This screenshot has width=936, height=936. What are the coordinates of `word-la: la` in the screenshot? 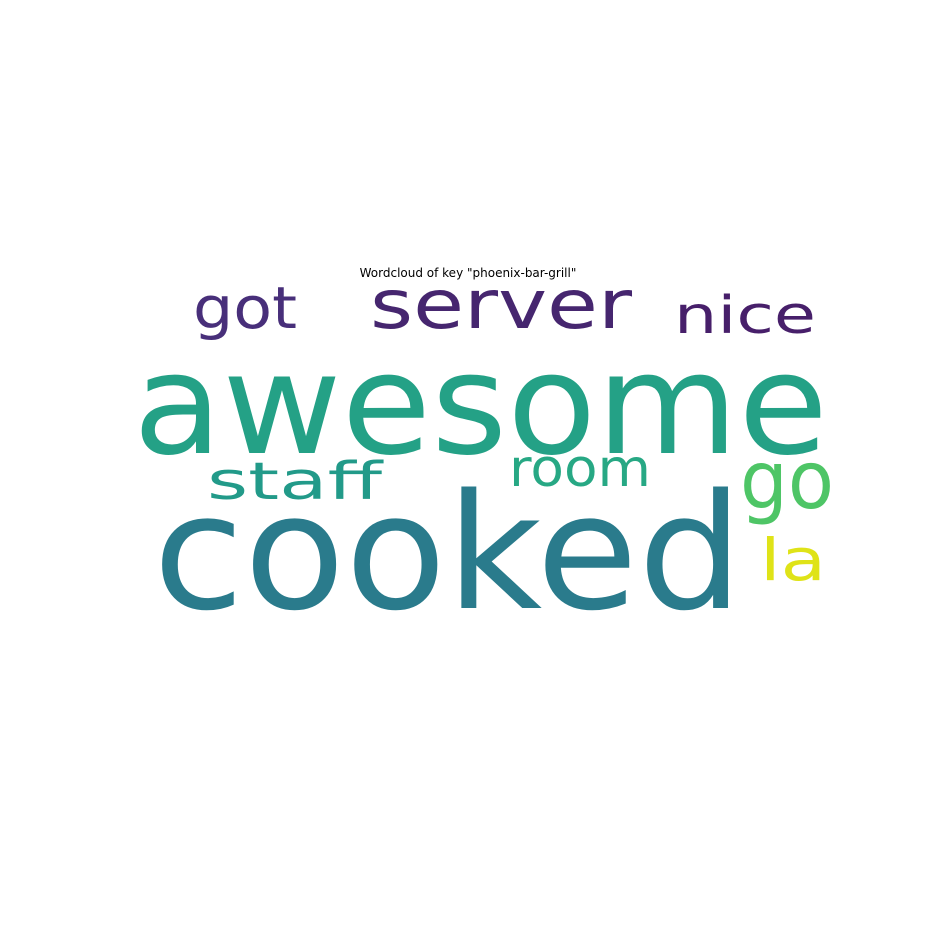 It's located at (793, 560).